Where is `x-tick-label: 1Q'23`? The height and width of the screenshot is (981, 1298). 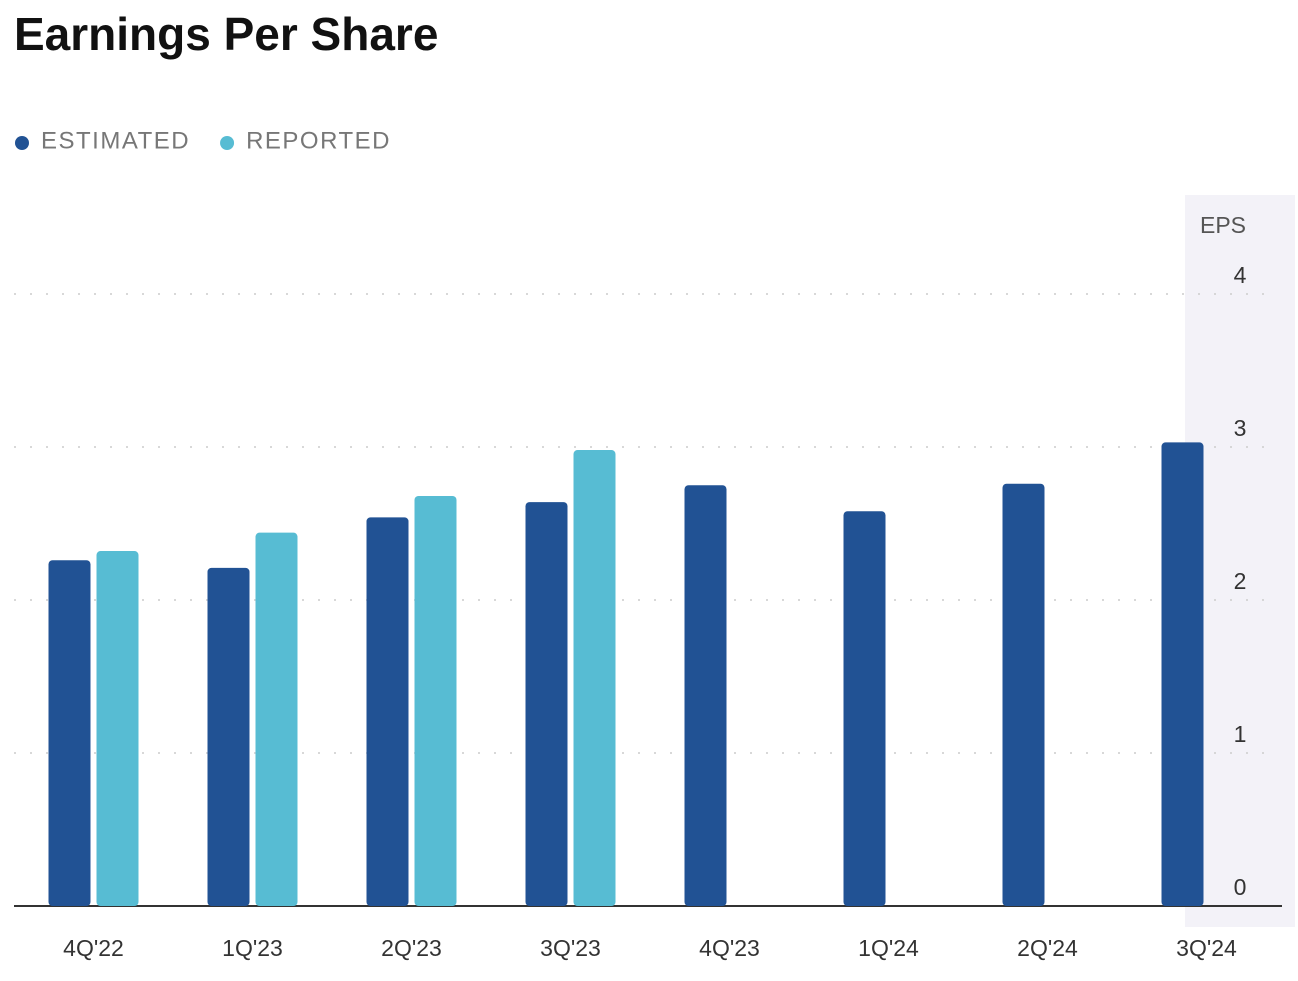 x-tick-label: 1Q'23 is located at coordinates (252, 948).